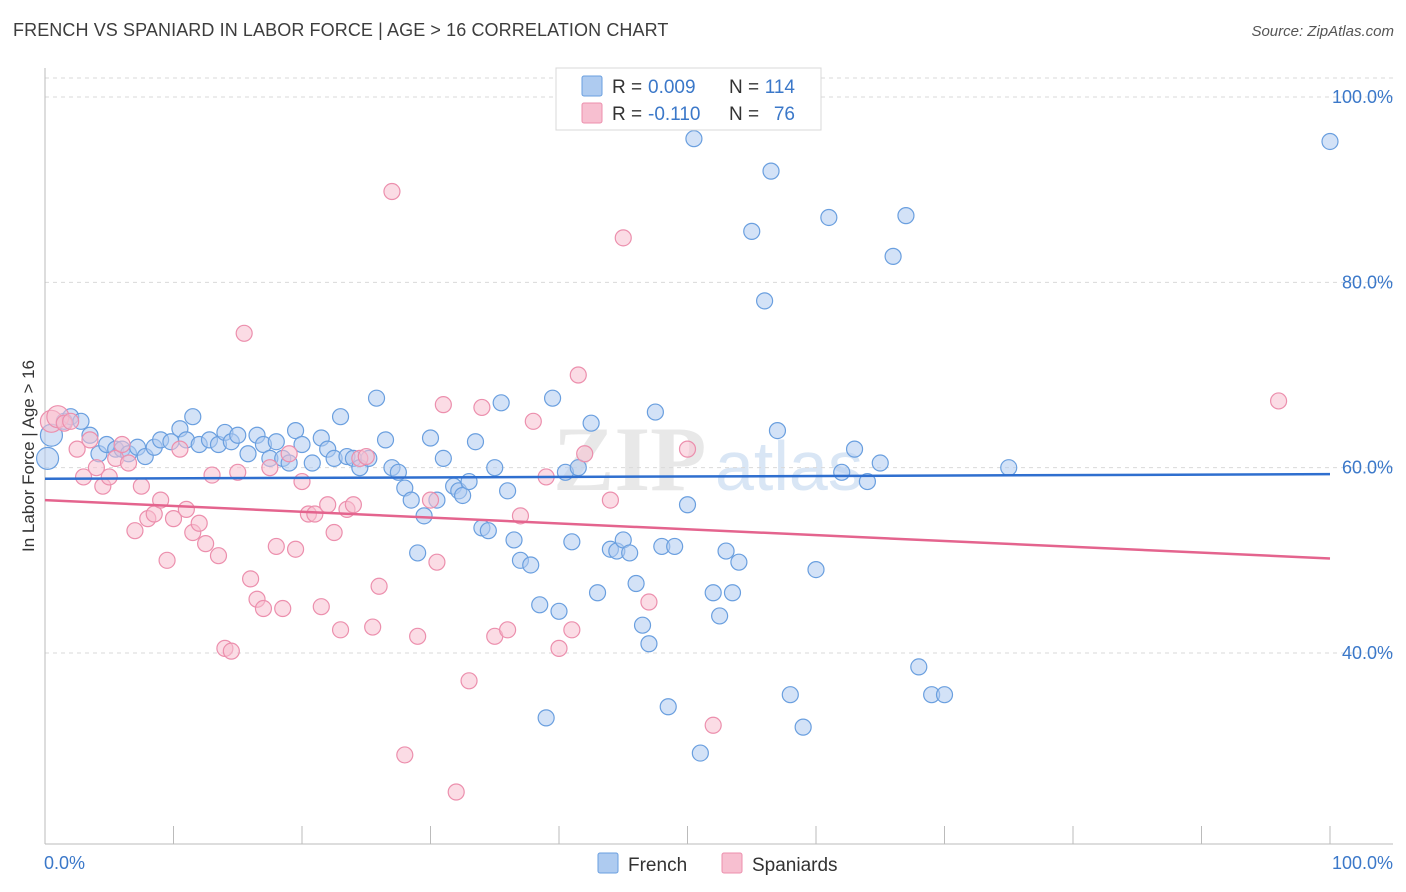 This screenshot has height=892, width=1406. What do you see at coordinates (1322, 31) in the screenshot?
I see `source-note: Source: ZipAtlas.com` at bounding box center [1322, 31].